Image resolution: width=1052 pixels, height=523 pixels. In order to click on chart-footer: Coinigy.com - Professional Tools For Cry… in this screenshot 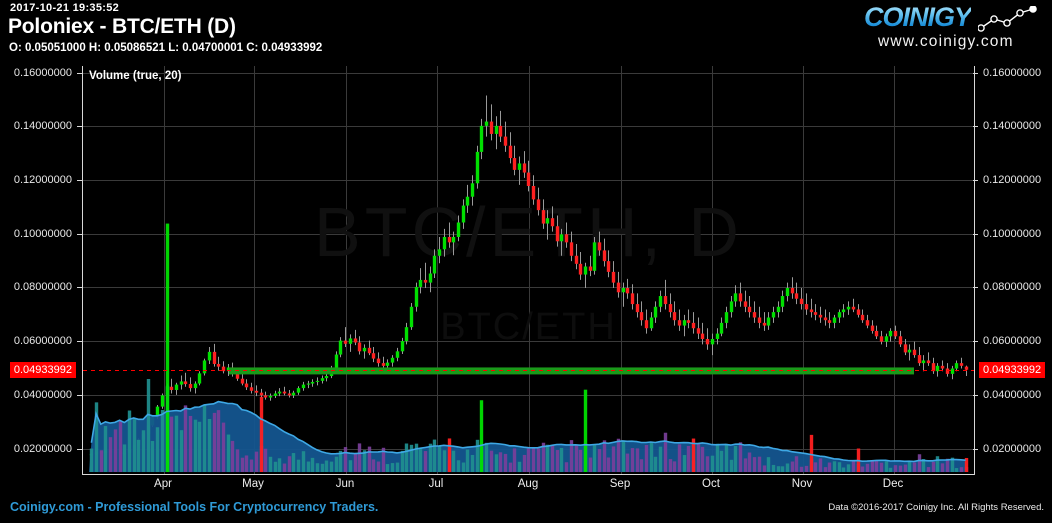, I will do `click(526, 510)`.